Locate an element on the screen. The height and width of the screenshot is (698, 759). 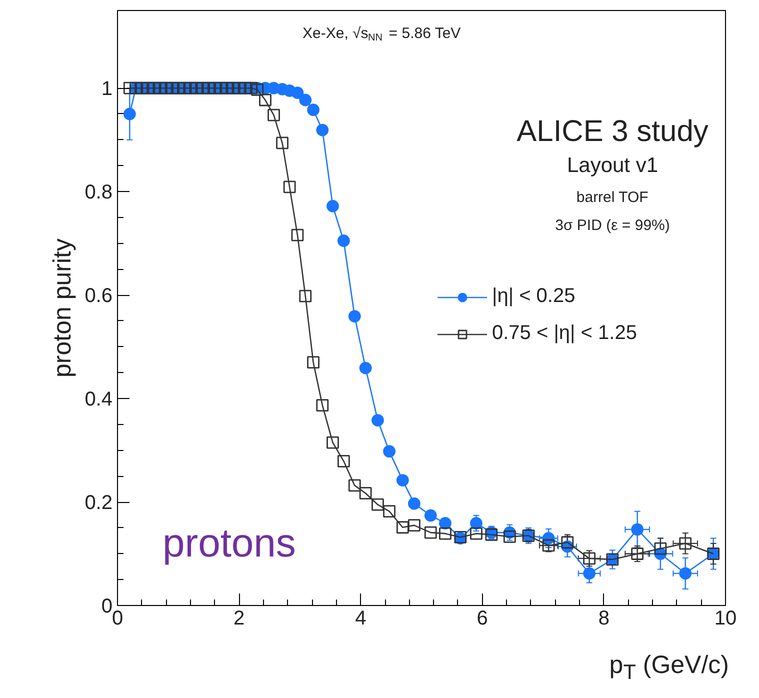
y-axis-title: proton purity is located at coordinates (62, 308).